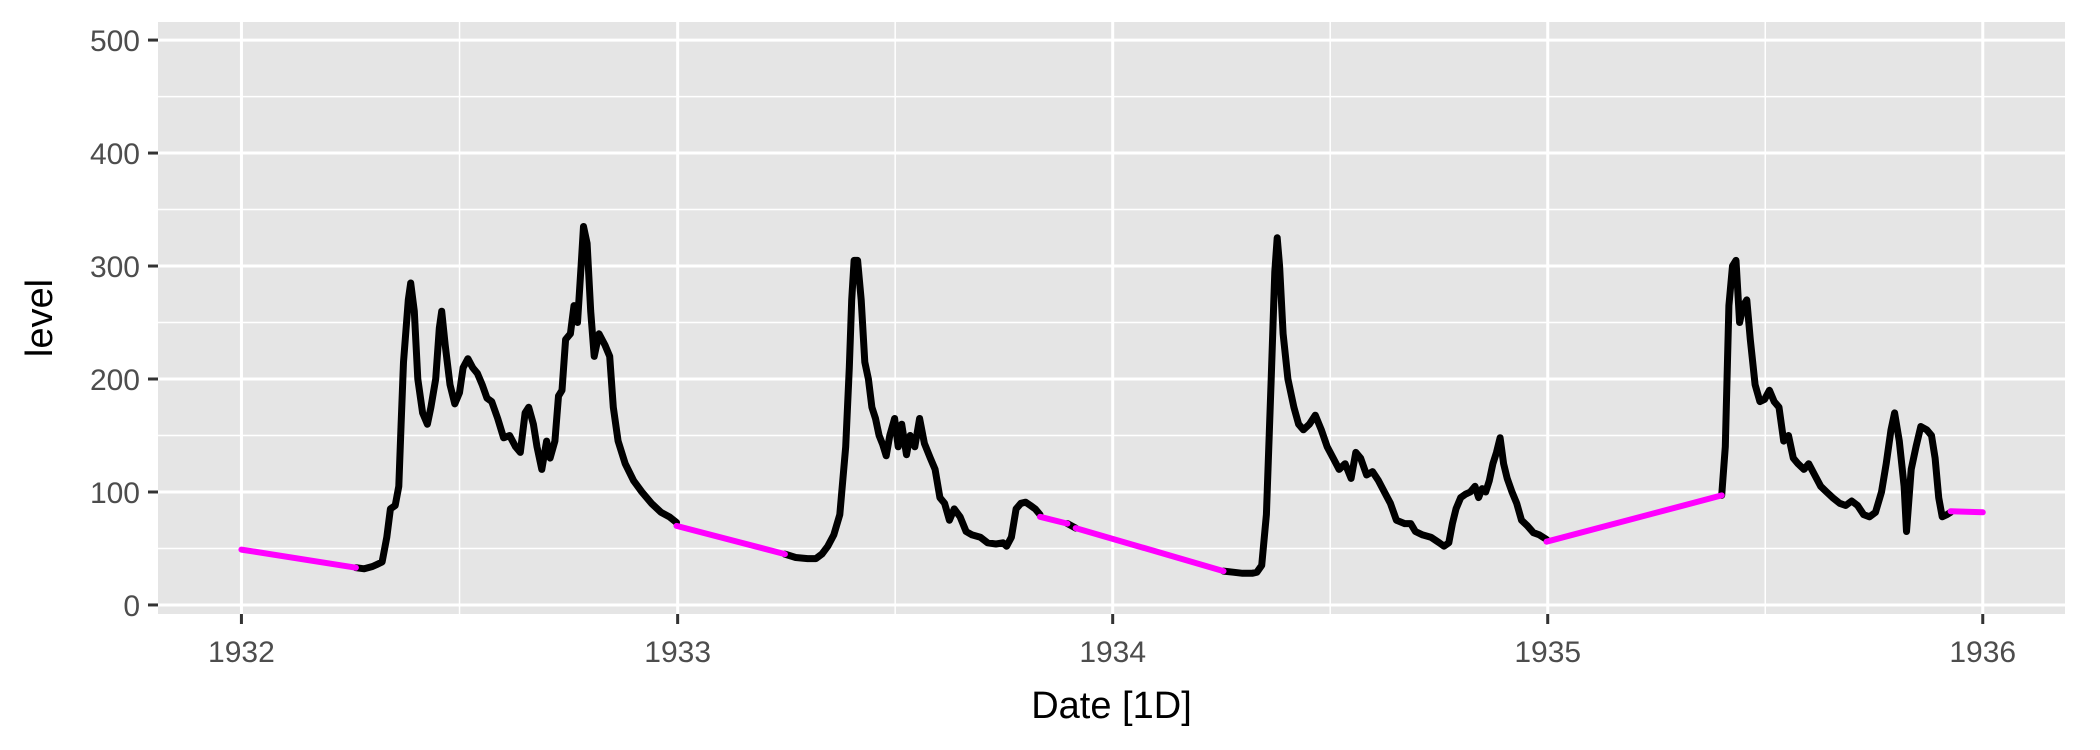 The width and height of the screenshot is (2100, 750). I want to click on x-tick-label: 1936, so click(1982, 652).